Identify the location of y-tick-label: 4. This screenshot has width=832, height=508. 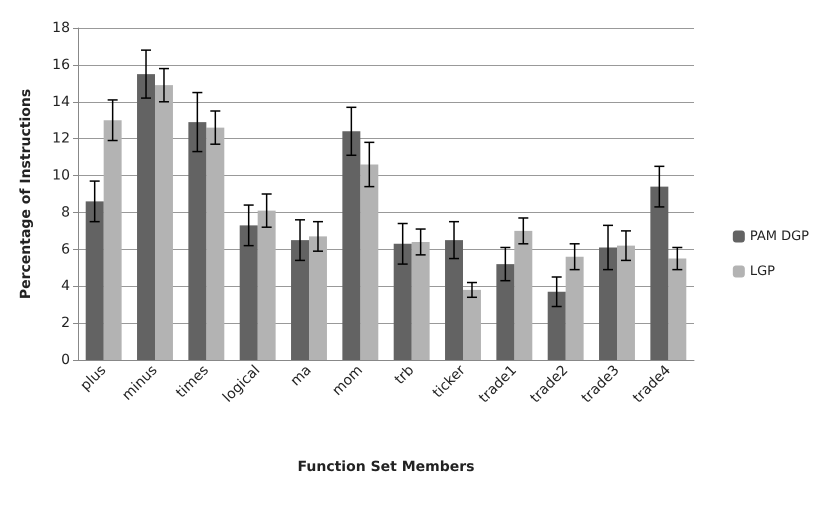
(65, 286).